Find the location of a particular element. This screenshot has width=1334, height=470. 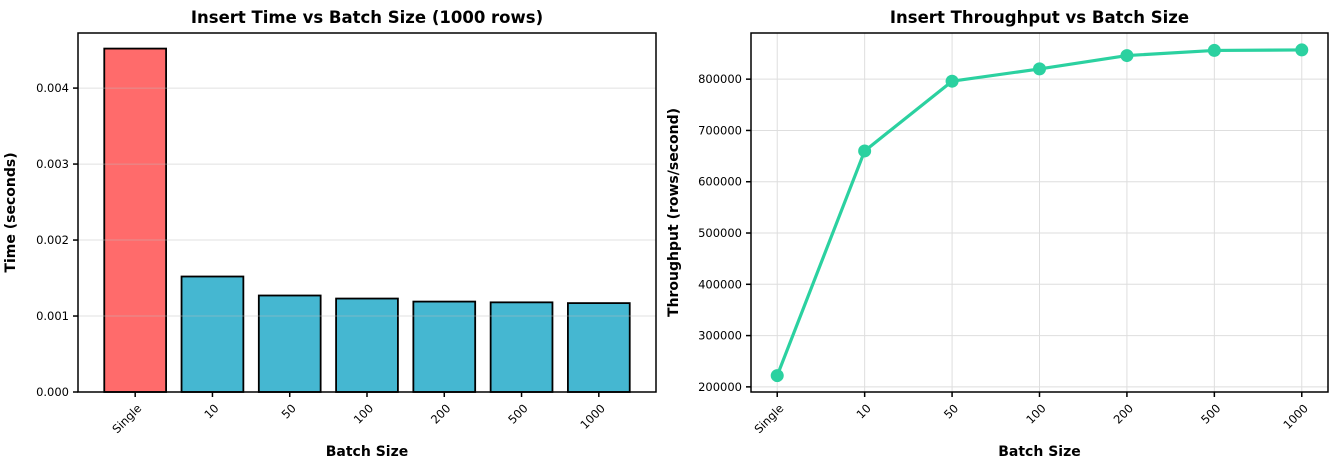

y-tick-label: 0.000 is located at coordinates (52, 392).